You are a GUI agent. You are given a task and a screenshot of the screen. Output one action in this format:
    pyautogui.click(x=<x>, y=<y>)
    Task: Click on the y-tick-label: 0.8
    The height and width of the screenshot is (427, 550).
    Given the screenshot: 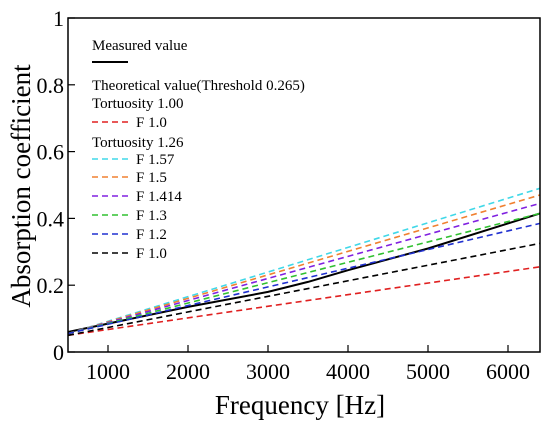 What is the action you would take?
    pyautogui.click(x=51, y=85)
    